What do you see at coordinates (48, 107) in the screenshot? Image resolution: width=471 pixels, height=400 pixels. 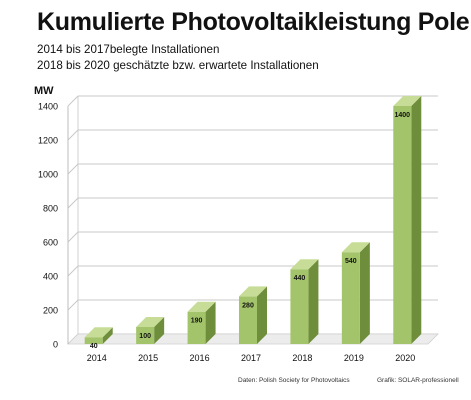 I see `y-tick-label-7: 1400` at bounding box center [48, 107].